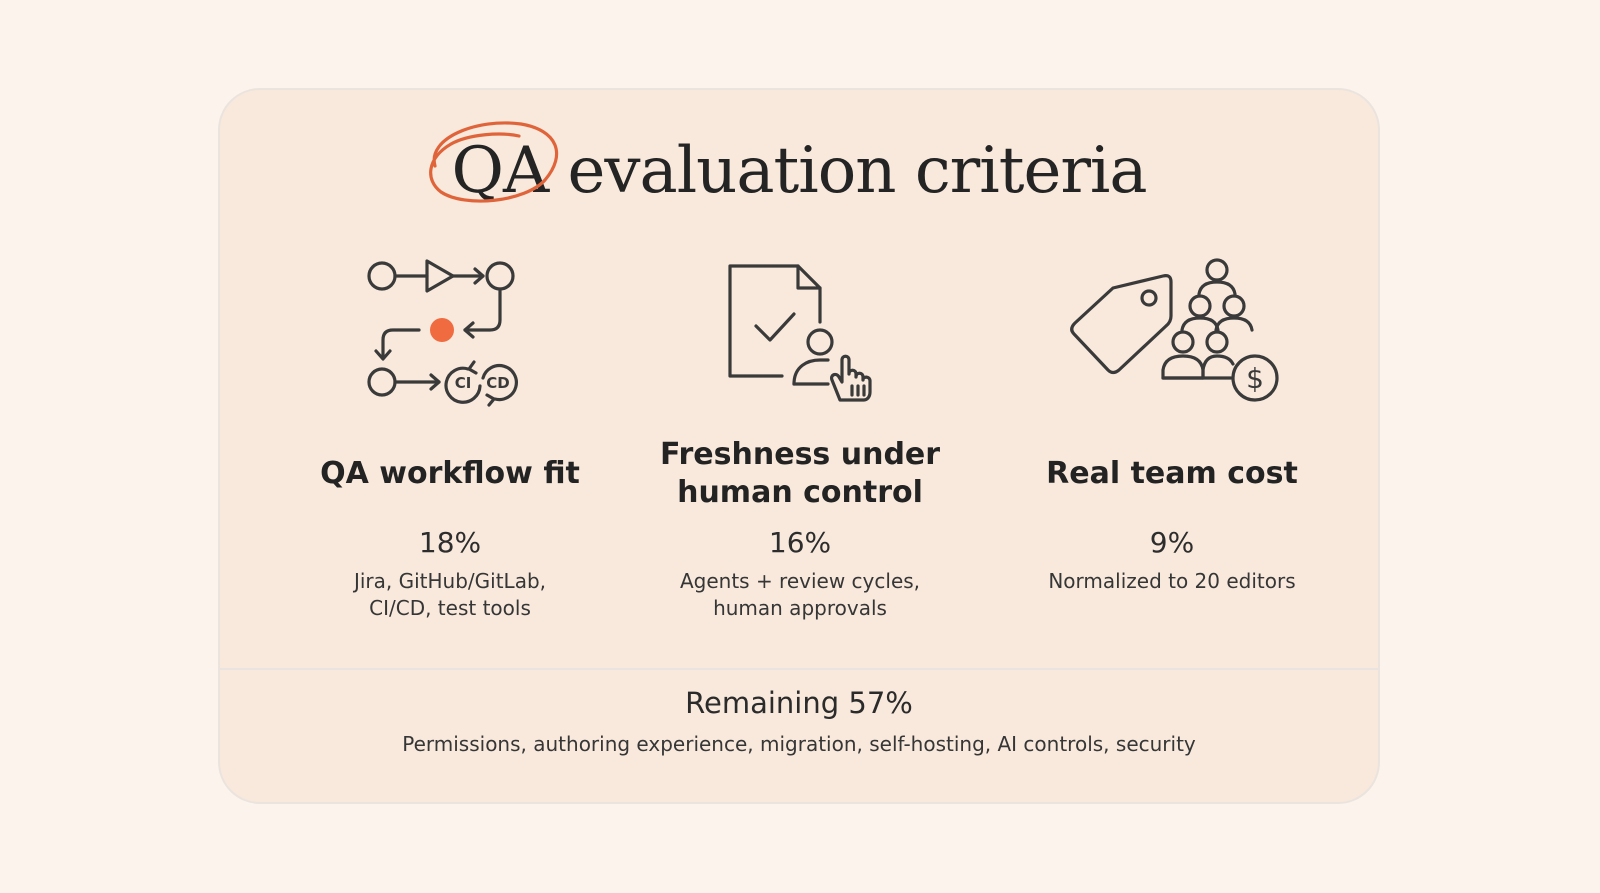 This screenshot has height=893, width=1600. I want to click on criterion-heading: QA workflow fit, so click(450, 473).